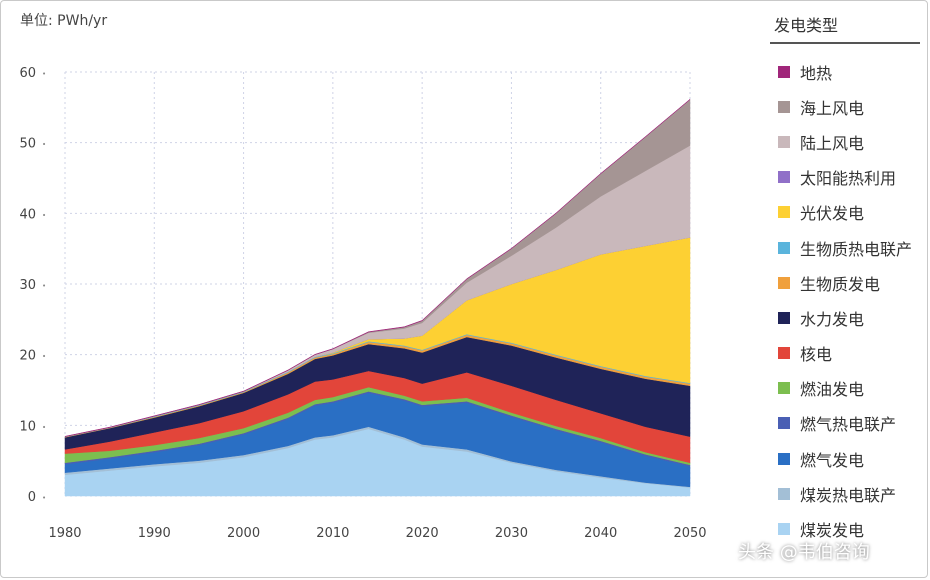 The image size is (930, 580). Describe the element at coordinates (832, 531) in the screenshot. I see `legend-label: 煤炭发电` at that location.